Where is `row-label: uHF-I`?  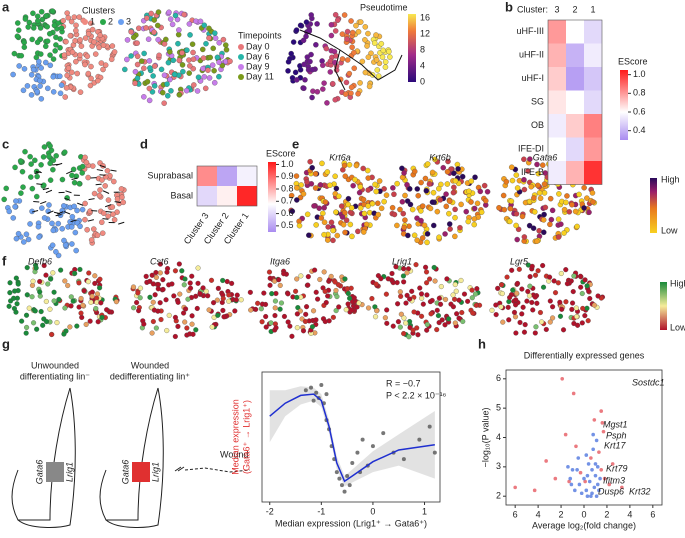 row-label: uHF-I is located at coordinates (533, 78).